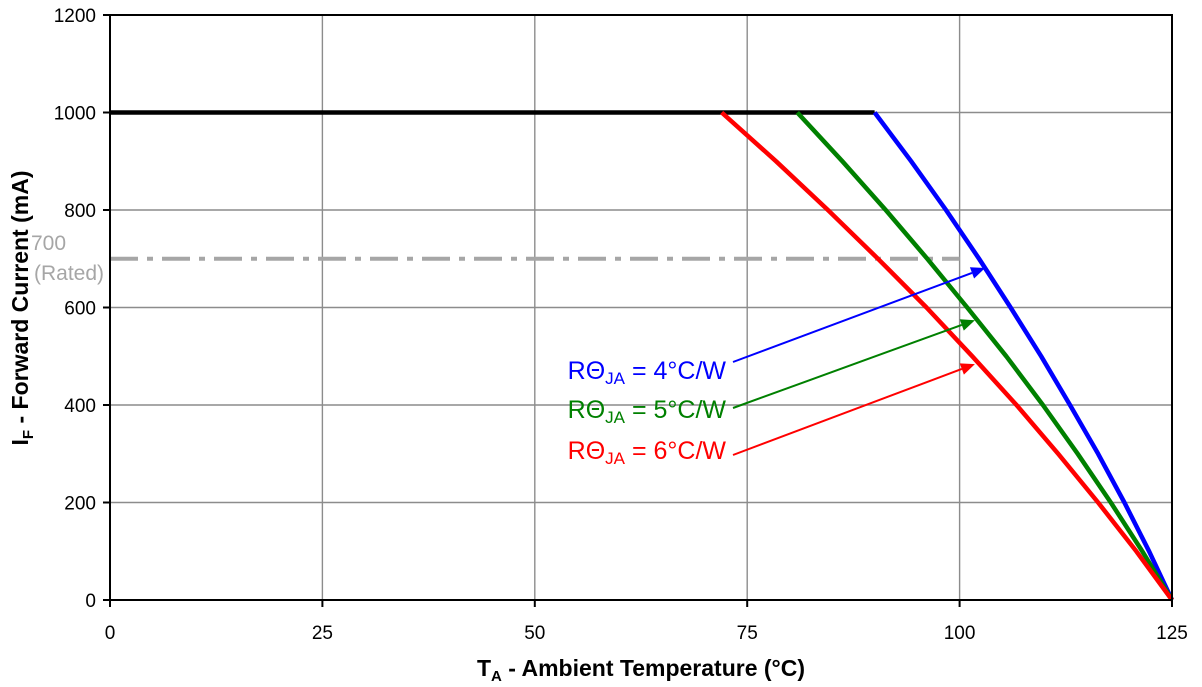 Image resolution: width=1202 pixels, height=687 pixels. I want to click on y-tick-label: 200, so click(80, 504).